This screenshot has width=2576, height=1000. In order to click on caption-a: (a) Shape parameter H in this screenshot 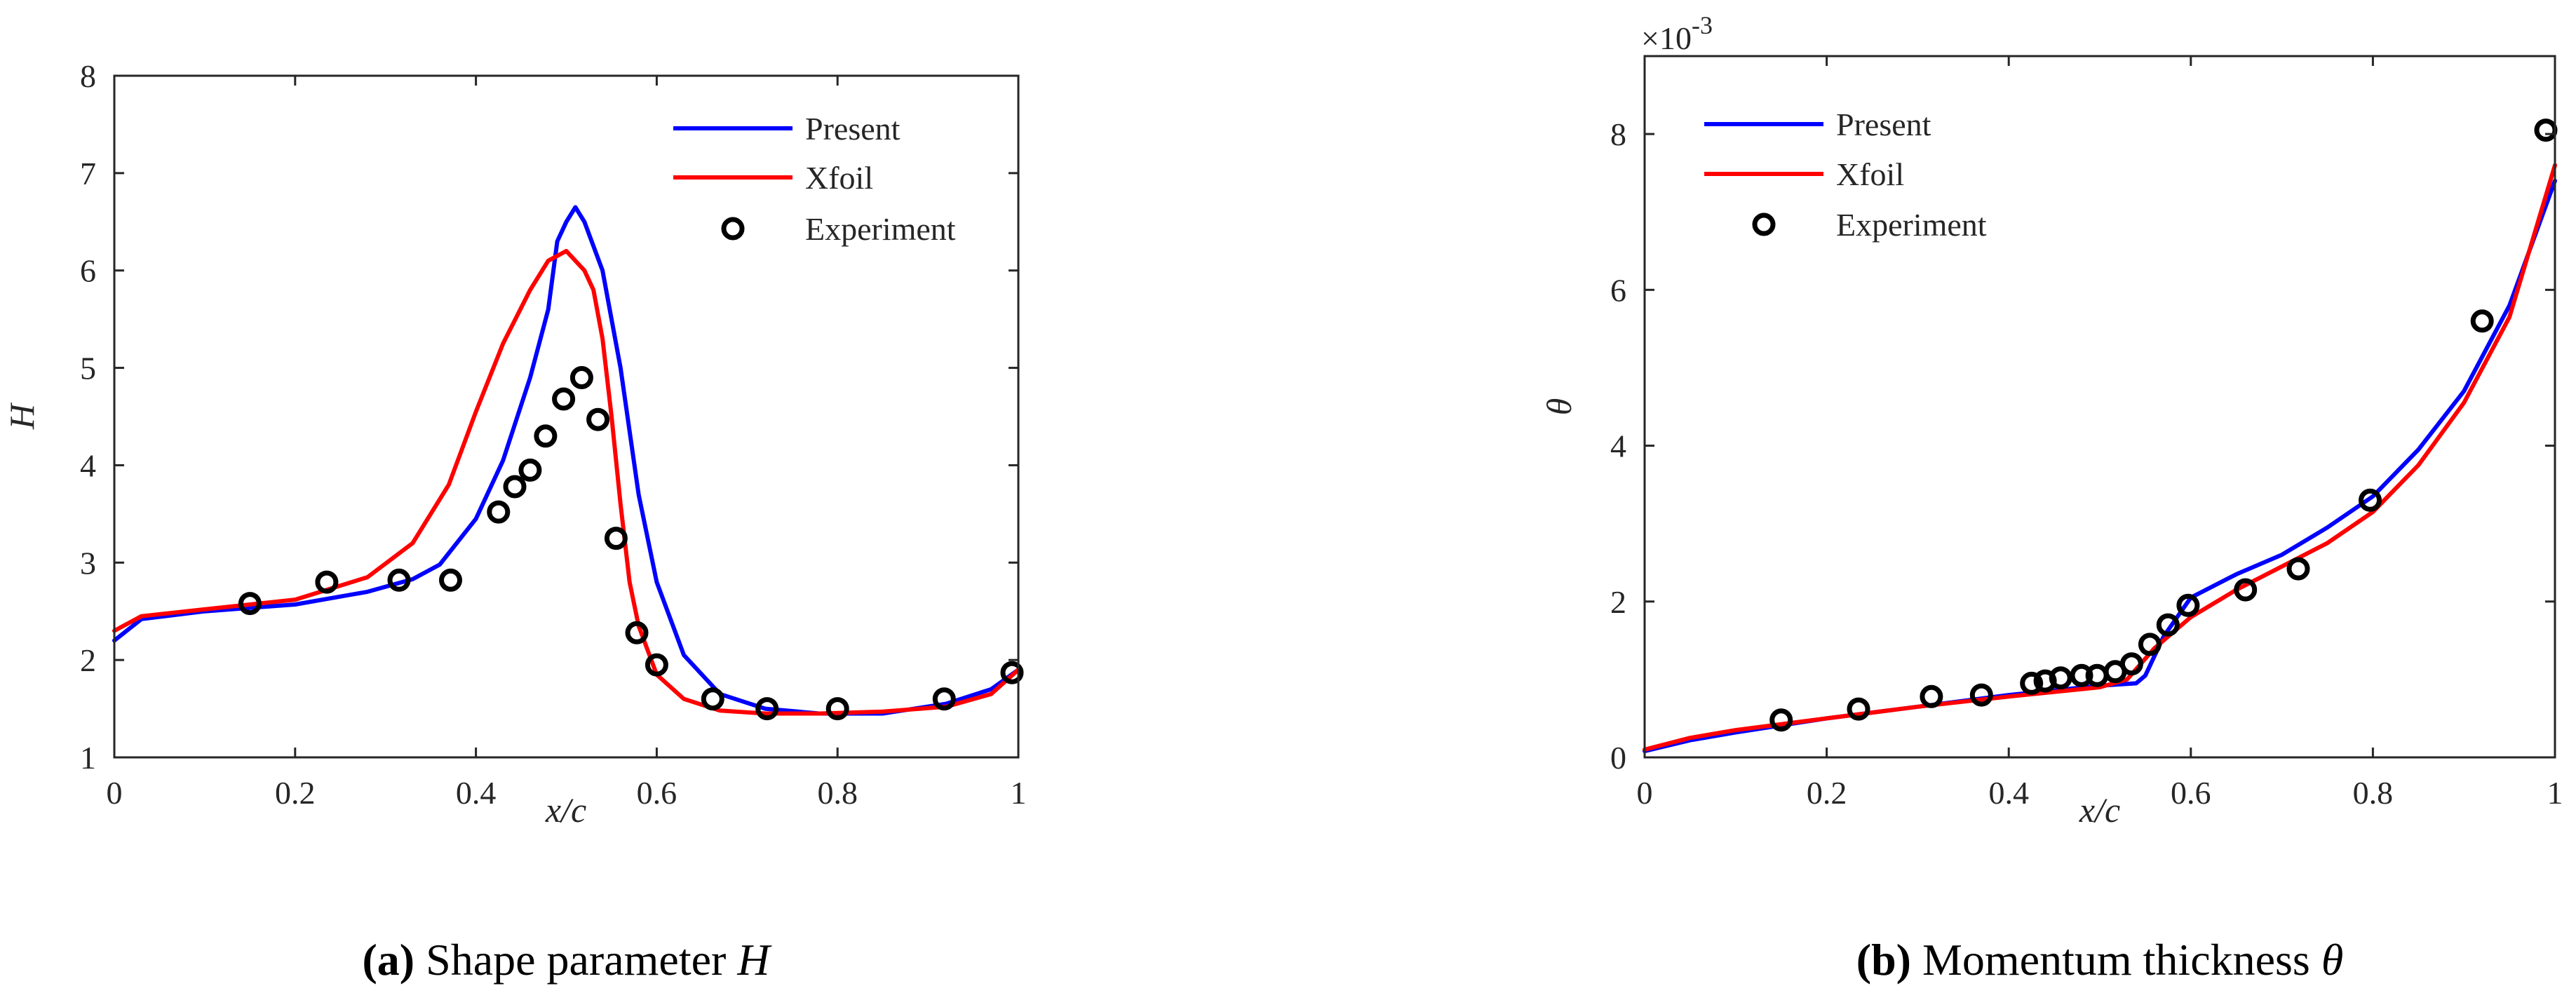, I will do `click(567, 960)`.